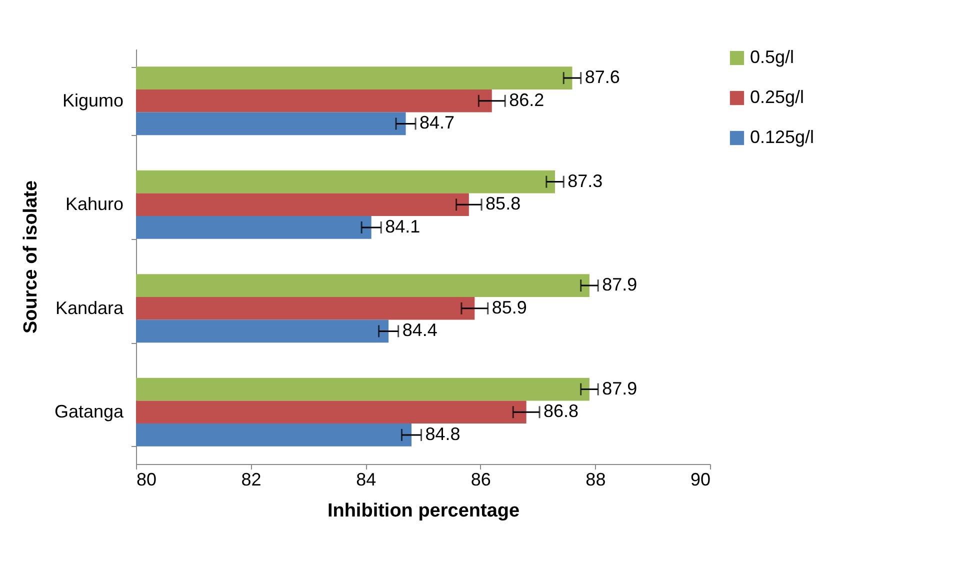 Image resolution: width=961 pixels, height=579 pixels. I want to click on data-label: 86.8, so click(561, 411).